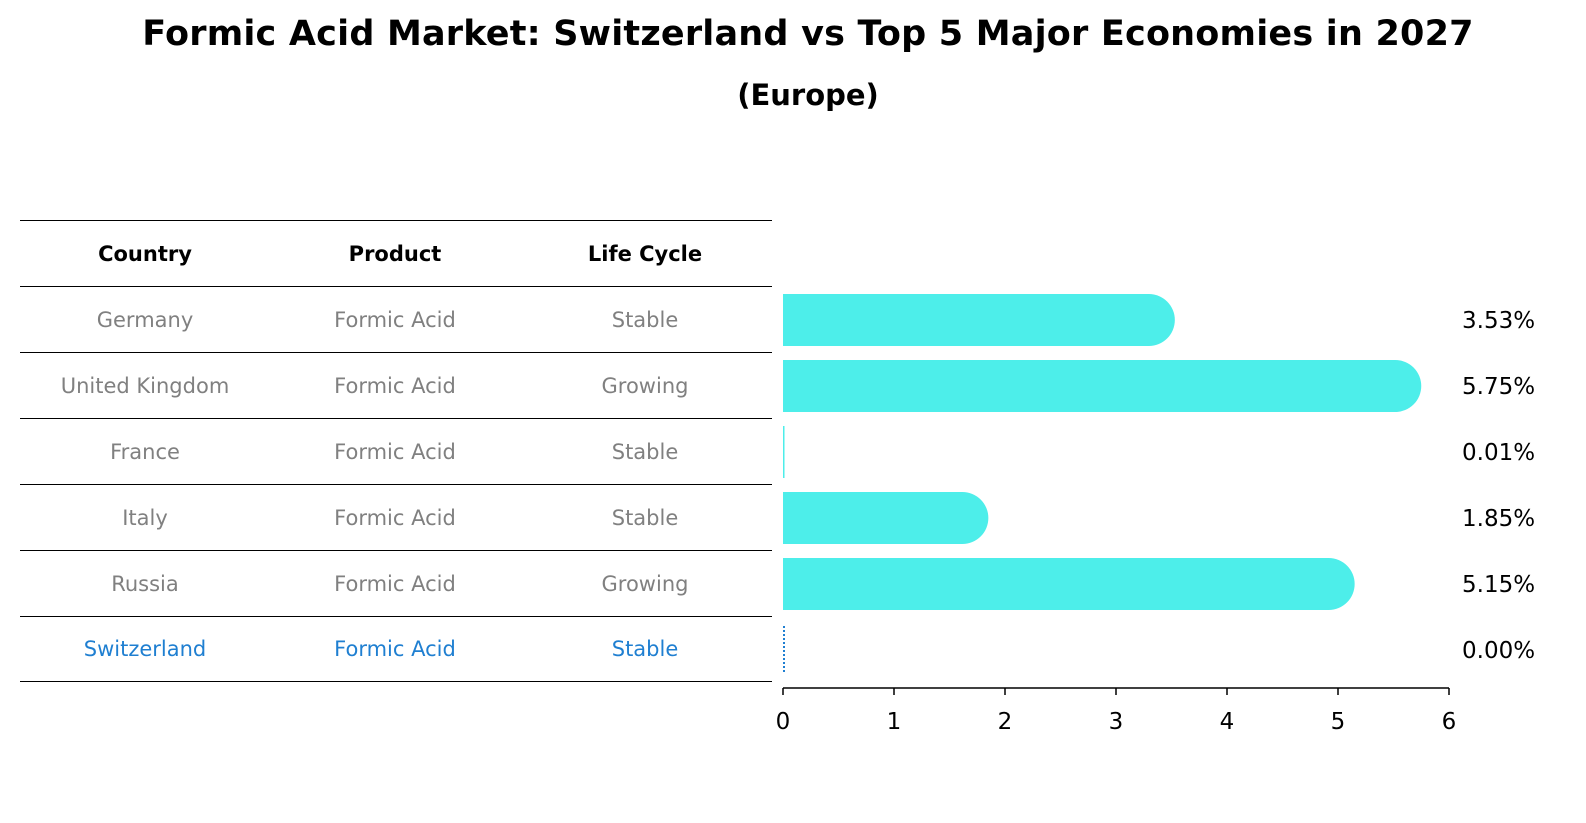  Describe the element at coordinates (1116, 722) in the screenshot. I see `x-tick-label: 3` at that location.